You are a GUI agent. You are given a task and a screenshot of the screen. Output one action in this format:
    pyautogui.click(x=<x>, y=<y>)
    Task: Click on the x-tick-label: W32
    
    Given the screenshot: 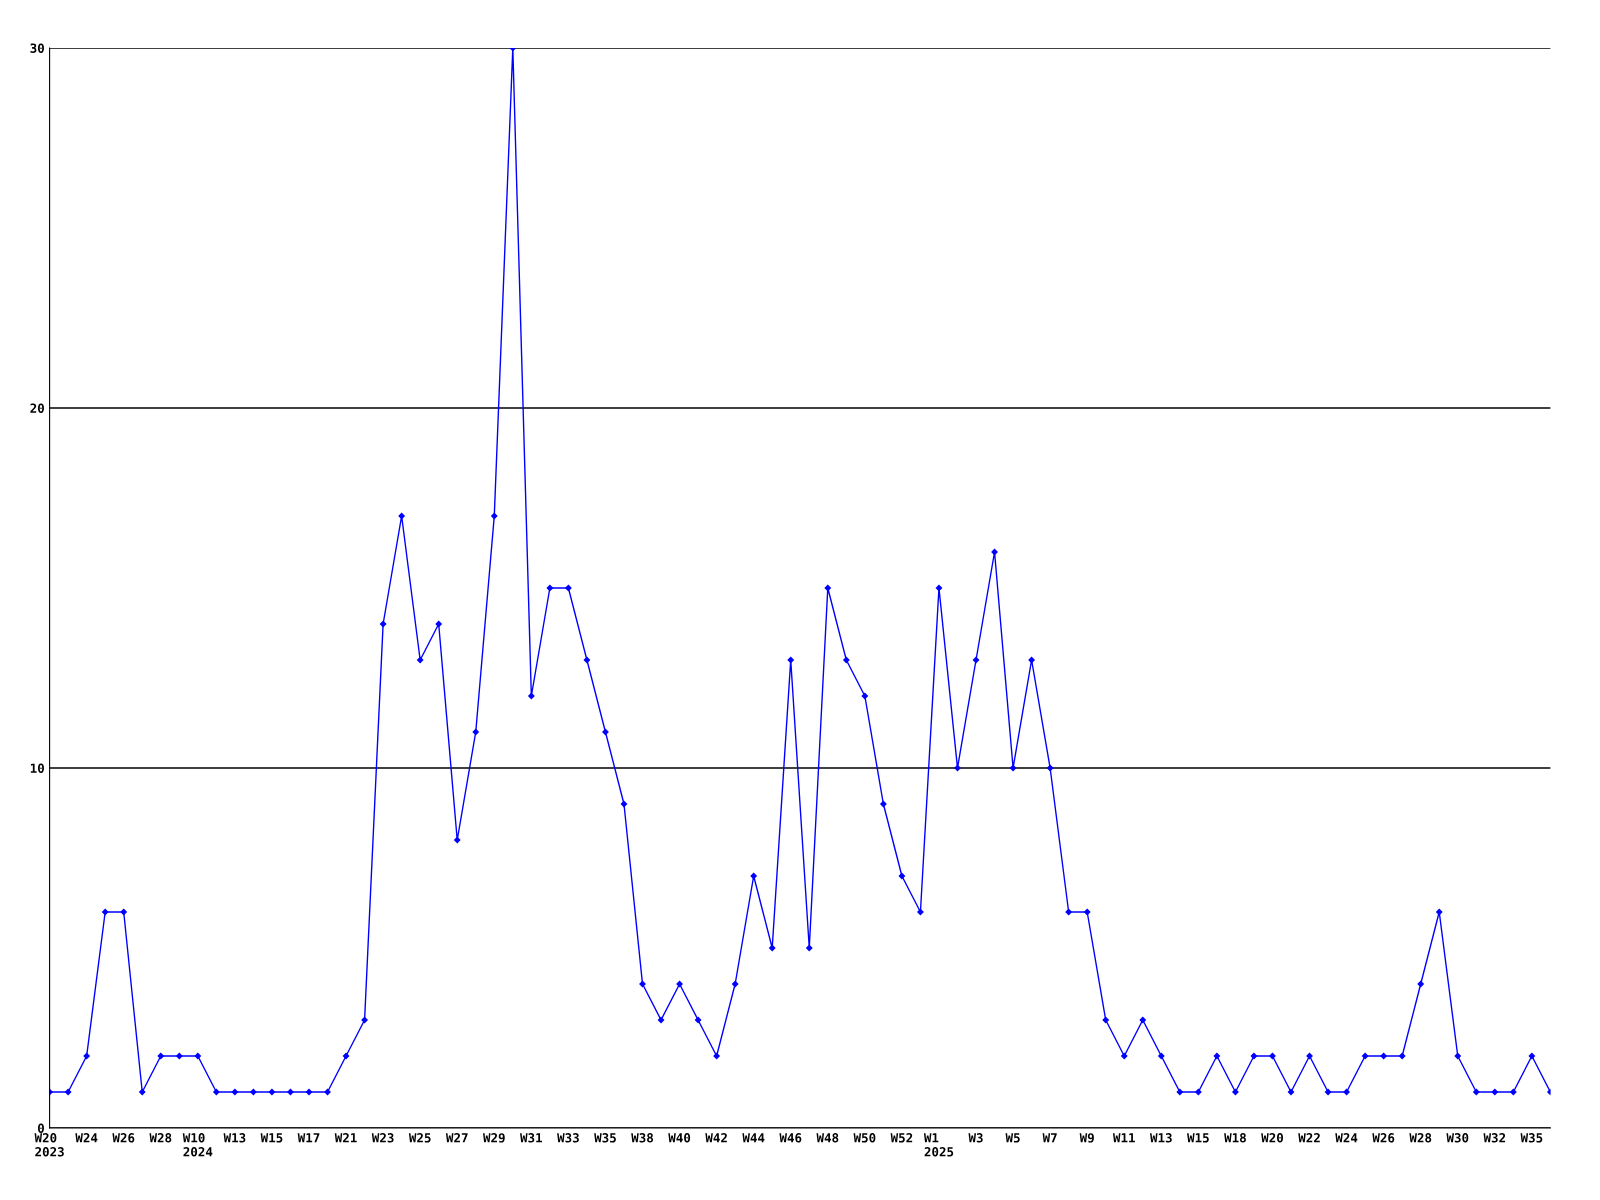 What is the action you would take?
    pyautogui.click(x=1494, y=1138)
    